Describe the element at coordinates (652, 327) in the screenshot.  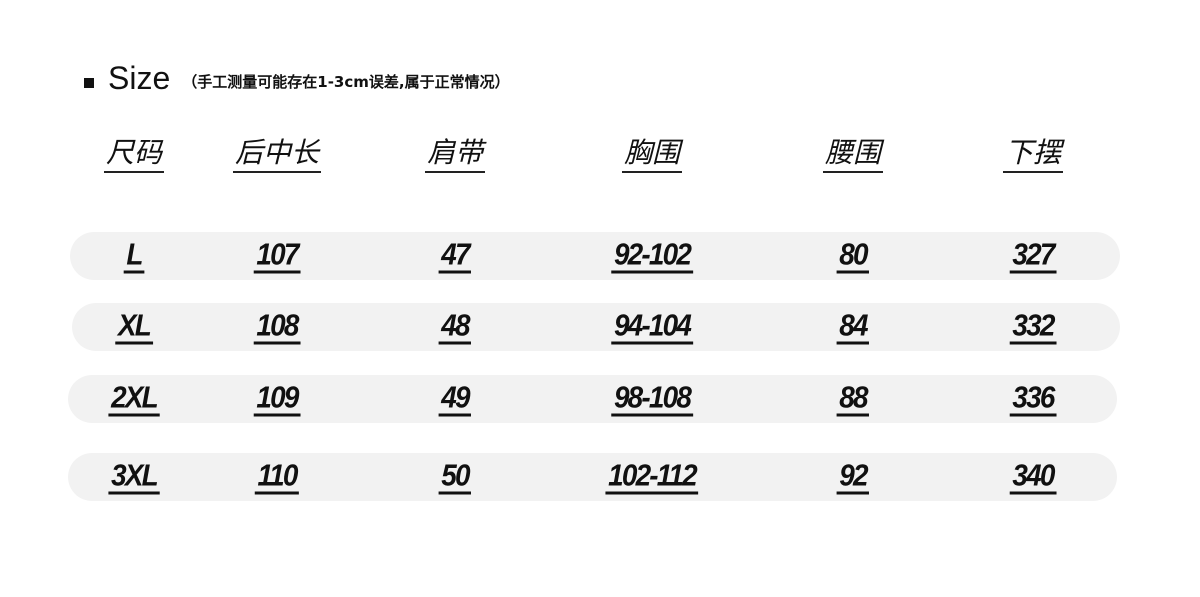
I see `table-cell: 94-104` at that location.